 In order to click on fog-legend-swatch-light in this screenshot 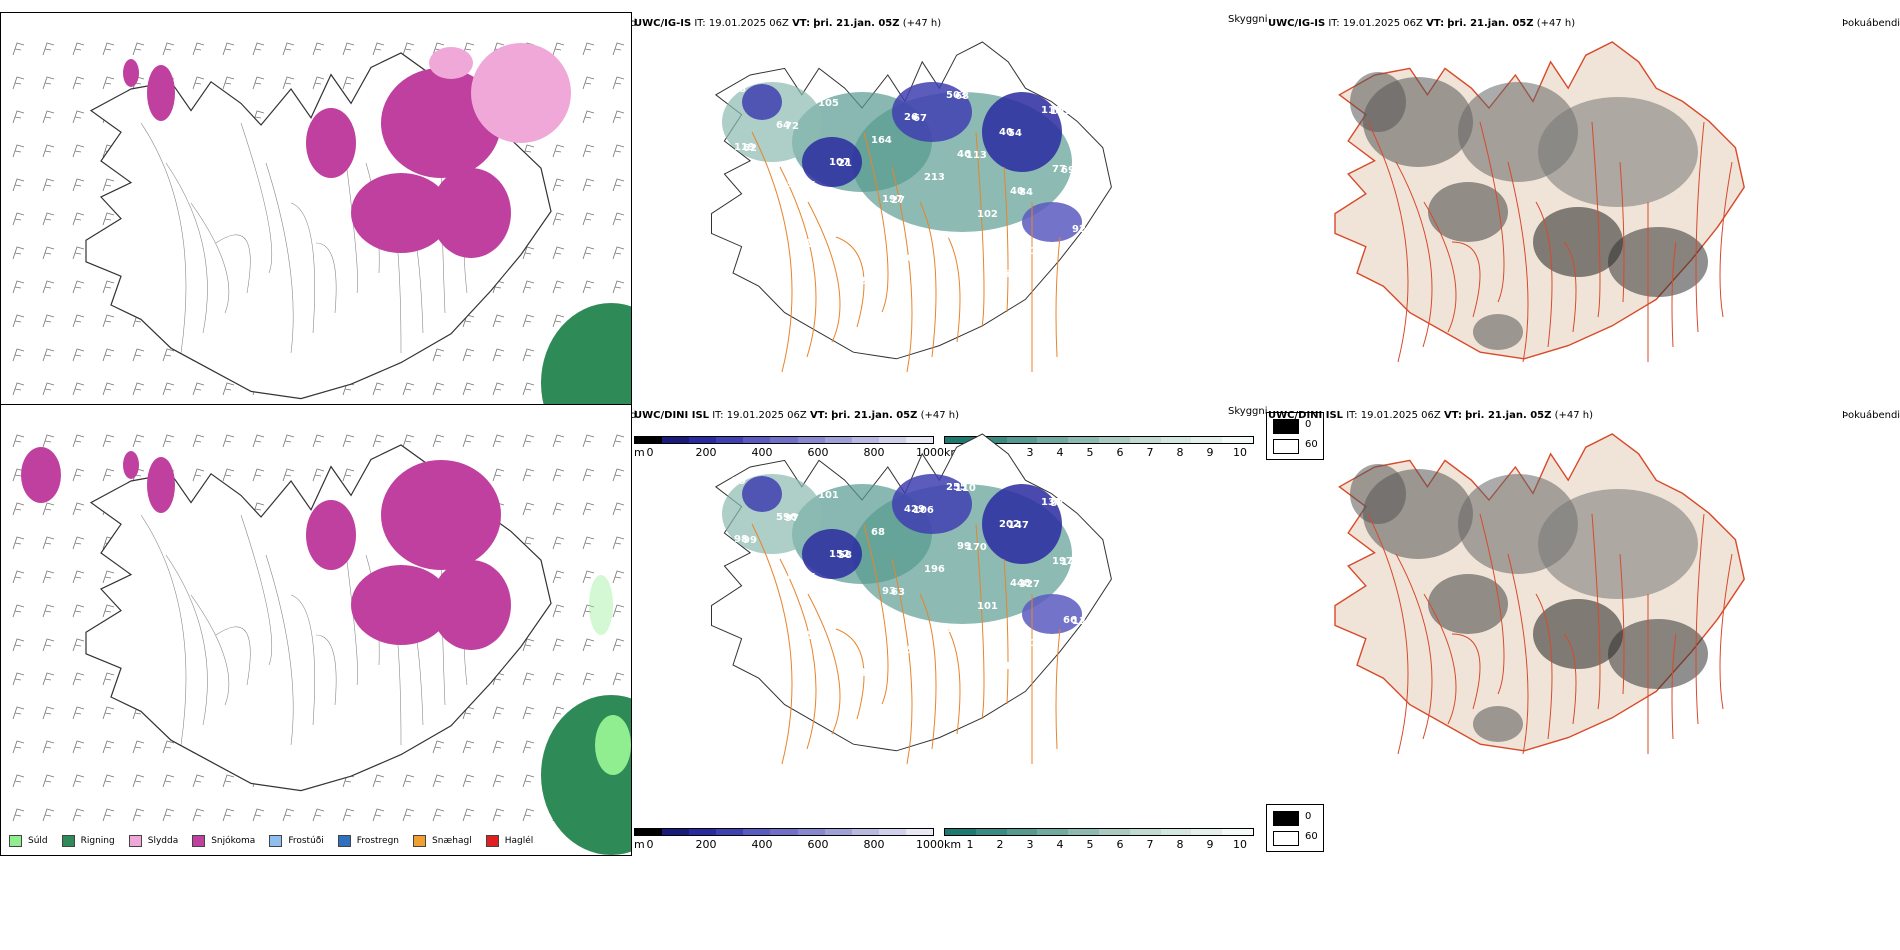, I will do `click(1286, 838)`.